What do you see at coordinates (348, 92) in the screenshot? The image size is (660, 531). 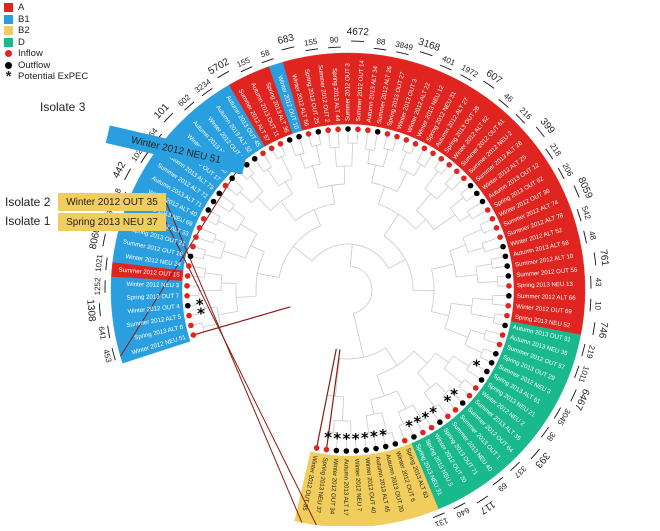 I see `leaf-label: Summer 2012 OUT 3` at bounding box center [348, 92].